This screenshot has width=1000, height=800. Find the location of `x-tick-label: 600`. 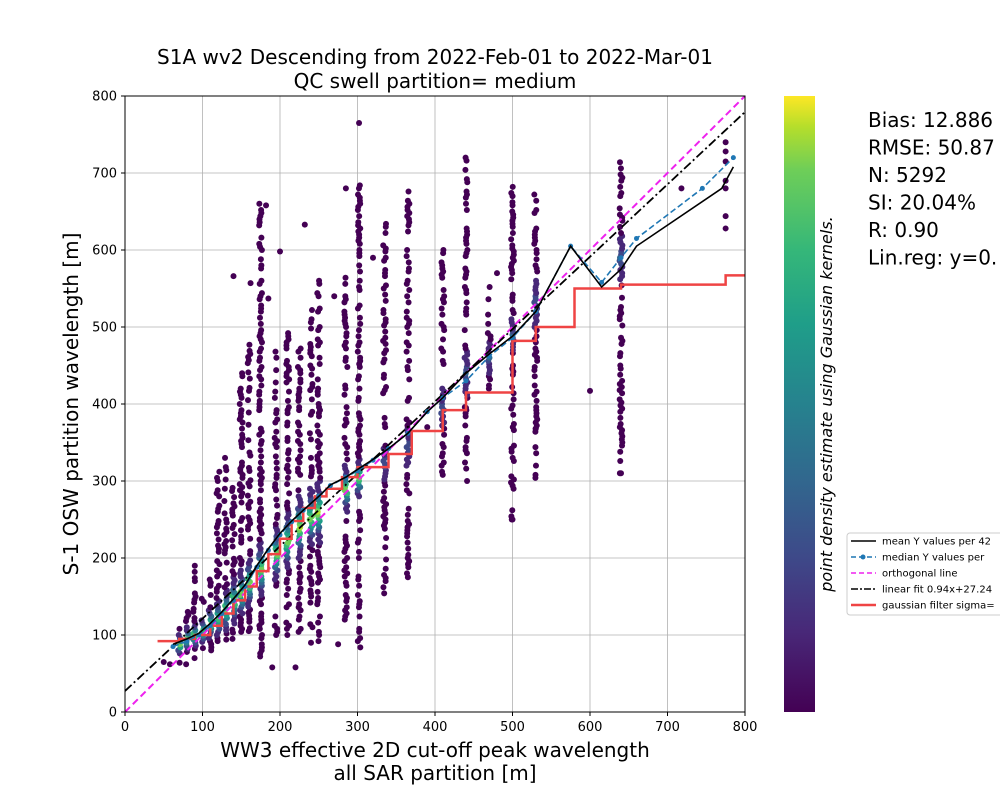

x-tick-label: 600 is located at coordinates (590, 727).